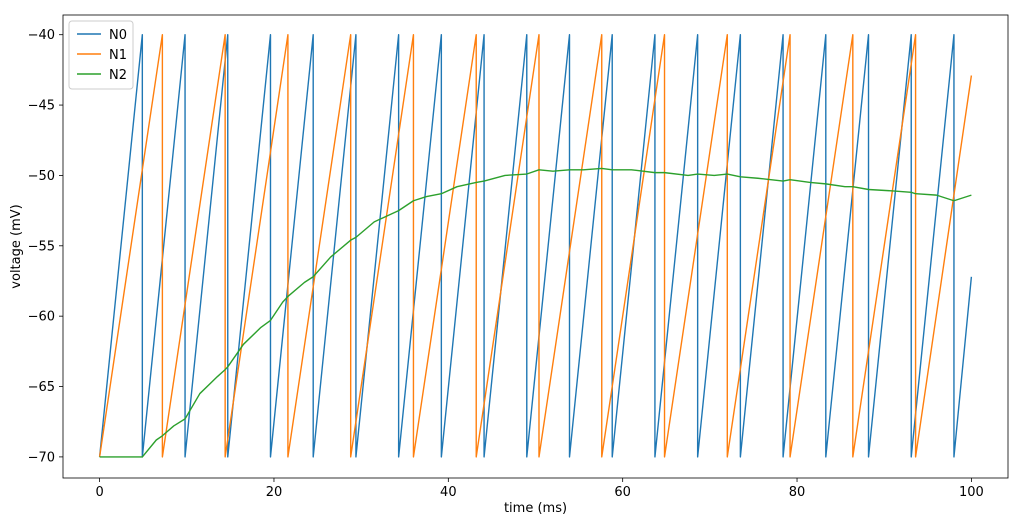 The width and height of the screenshot is (1023, 524). I want to click on x-tick-label: 40, so click(448, 492).